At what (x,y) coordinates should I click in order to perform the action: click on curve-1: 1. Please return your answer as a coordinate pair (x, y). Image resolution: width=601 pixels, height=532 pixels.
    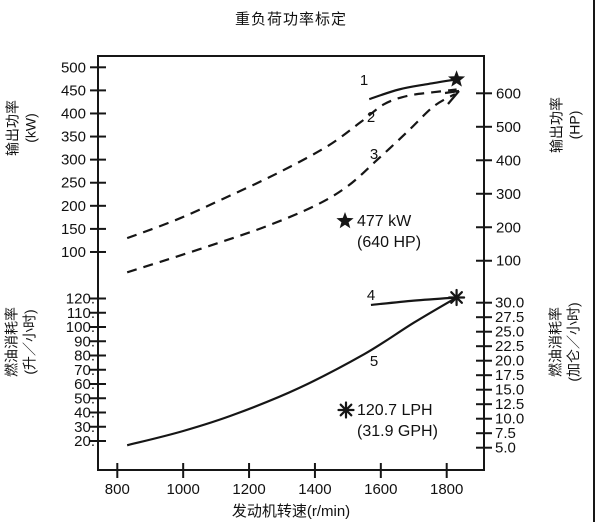
    Looking at the image, I should click on (413, 85).